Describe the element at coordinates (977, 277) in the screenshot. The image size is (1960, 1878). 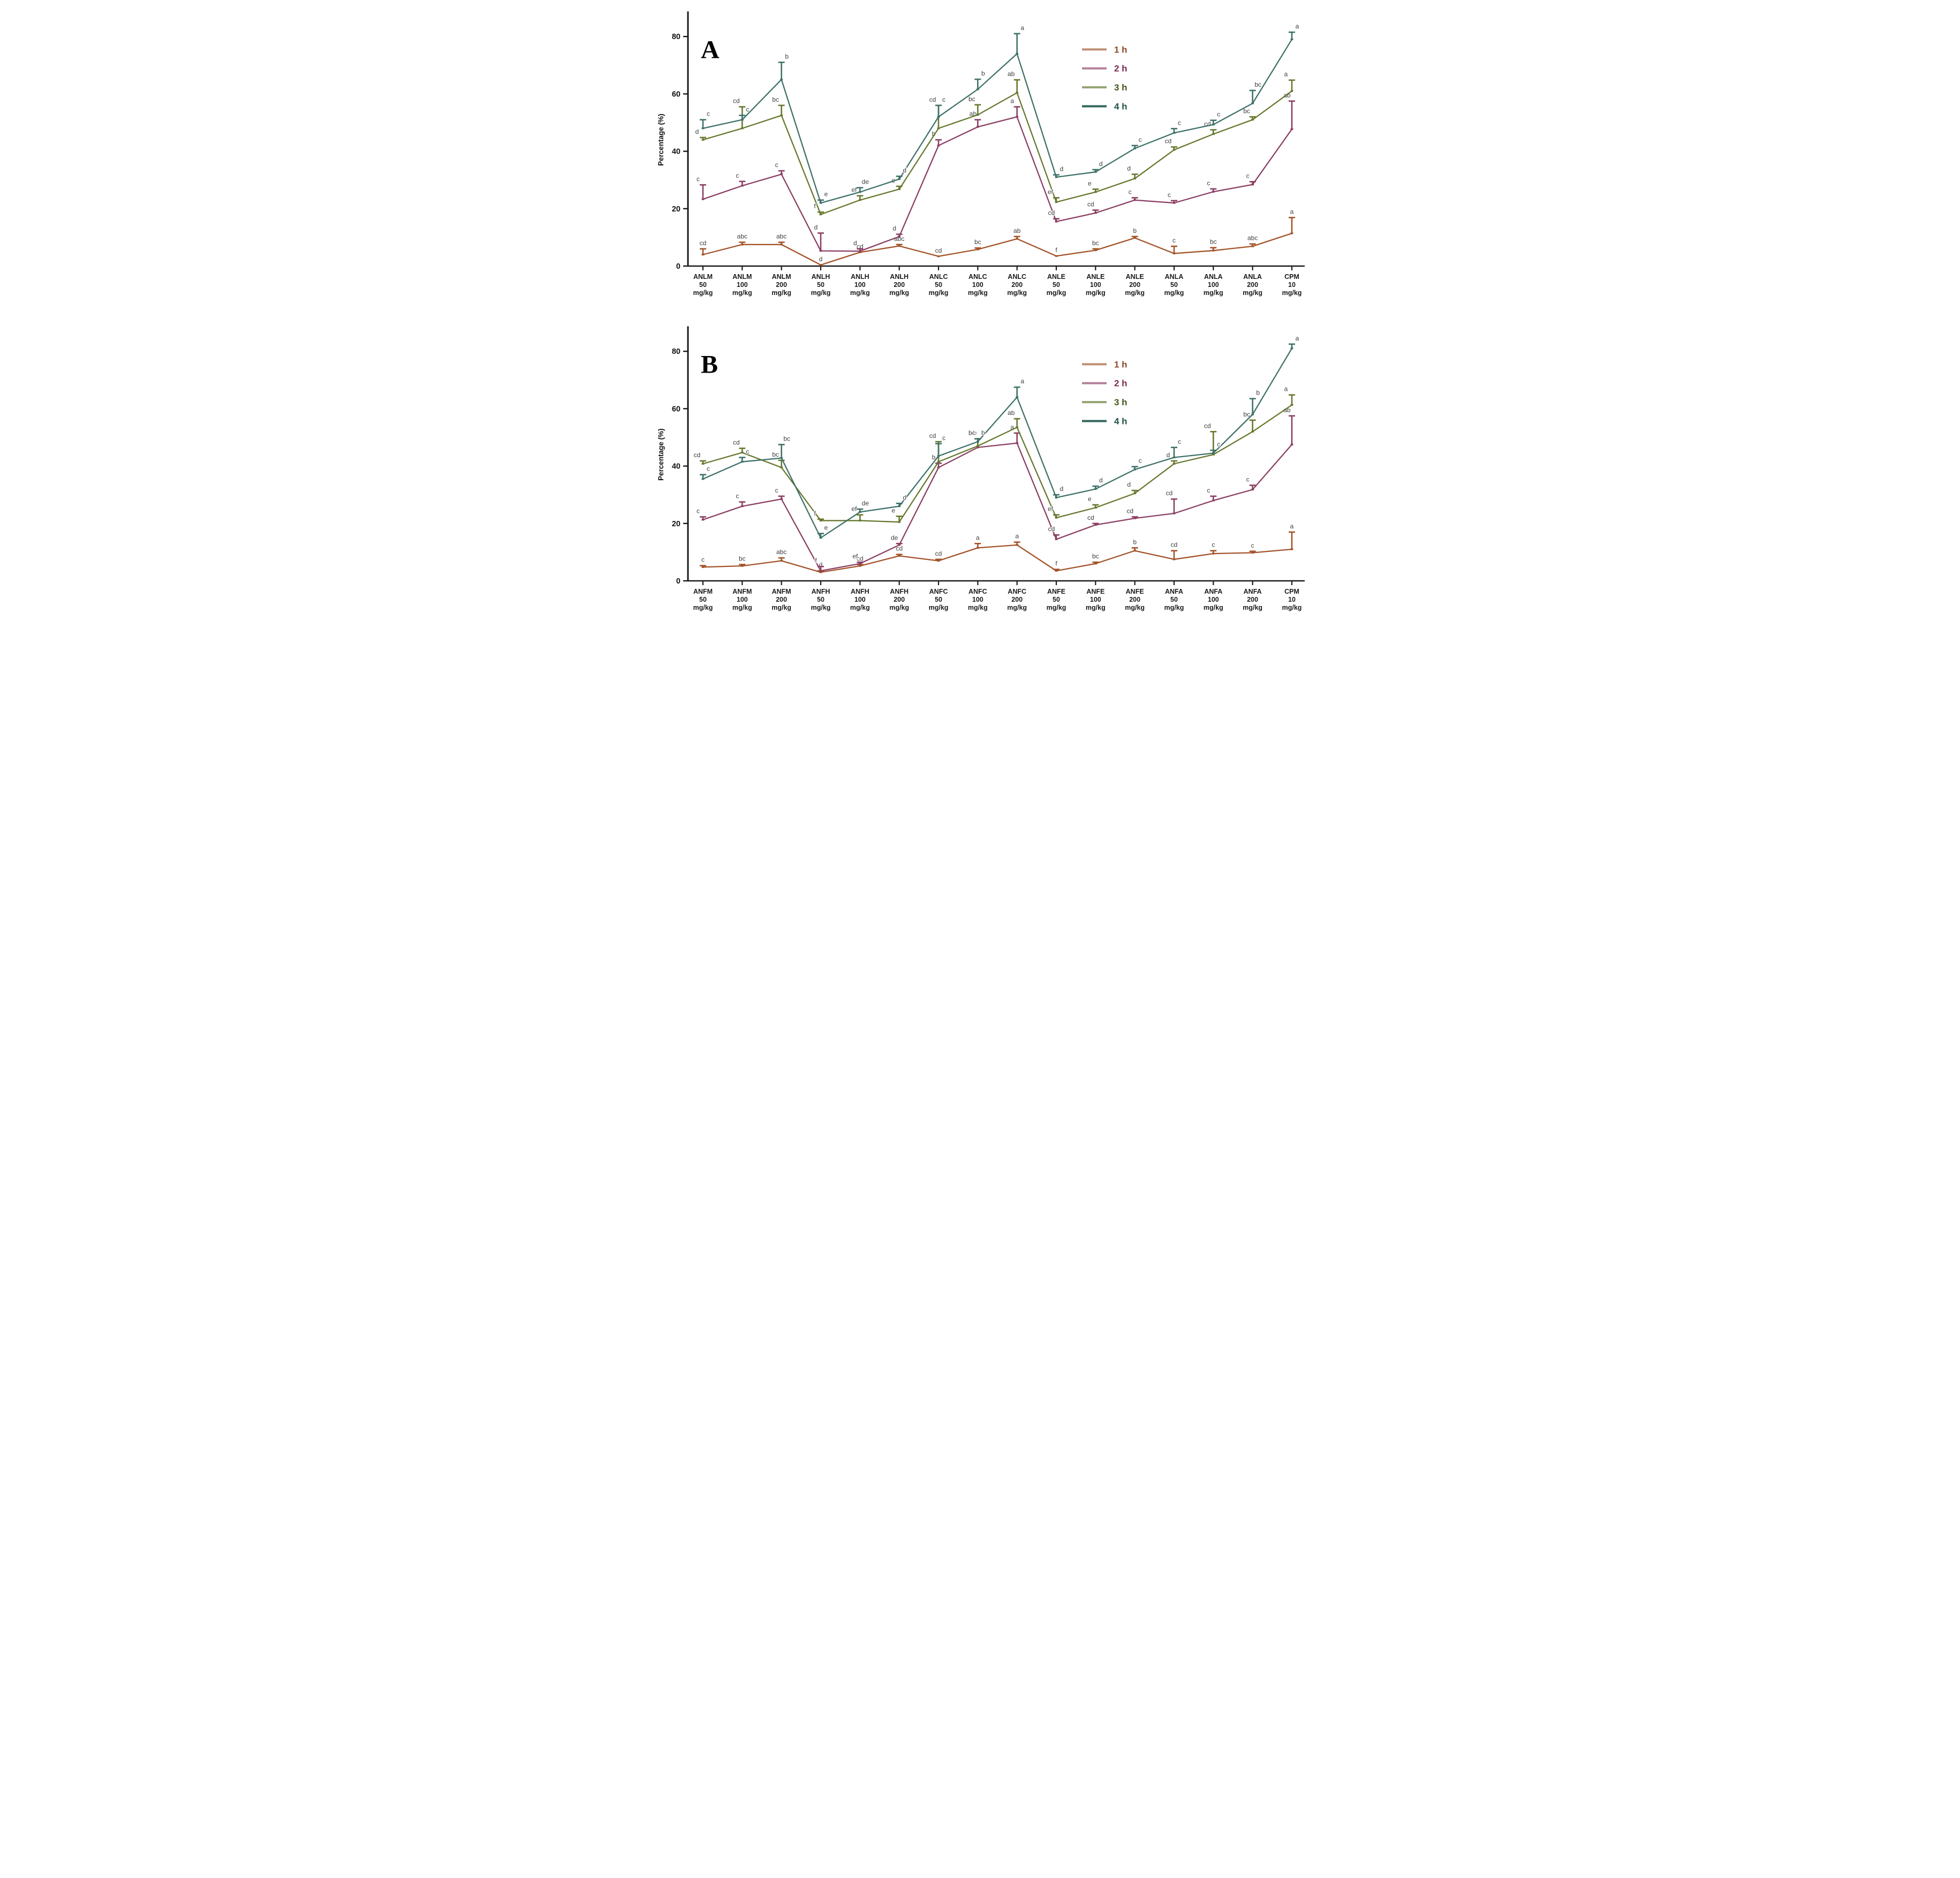
I see `x-tick-label: ANLC` at that location.